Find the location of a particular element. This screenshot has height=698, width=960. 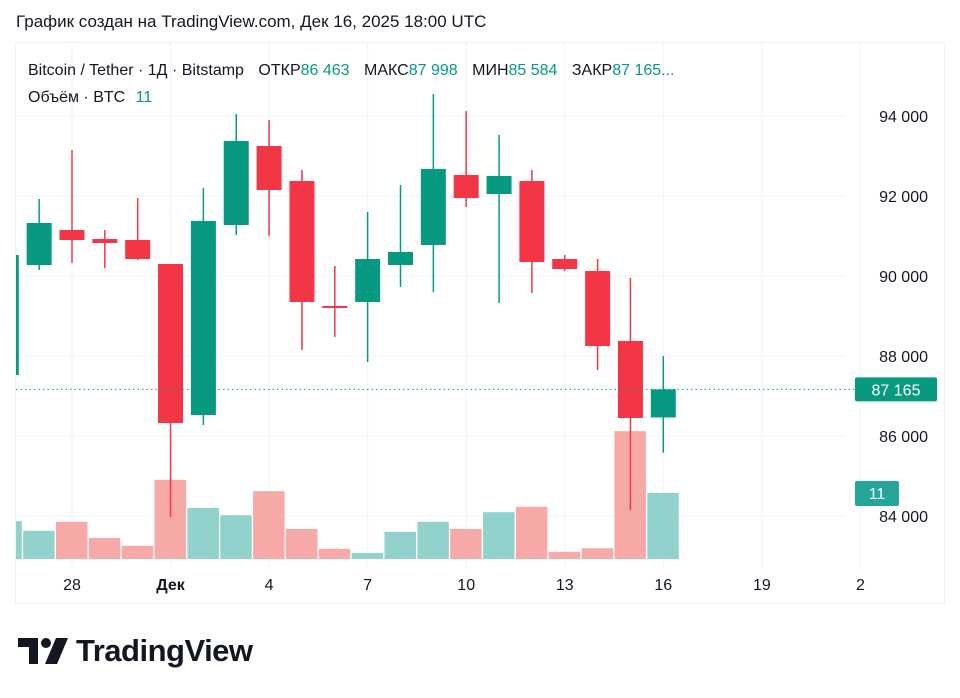

legend-close-label: ЗАКР is located at coordinates (592, 70).